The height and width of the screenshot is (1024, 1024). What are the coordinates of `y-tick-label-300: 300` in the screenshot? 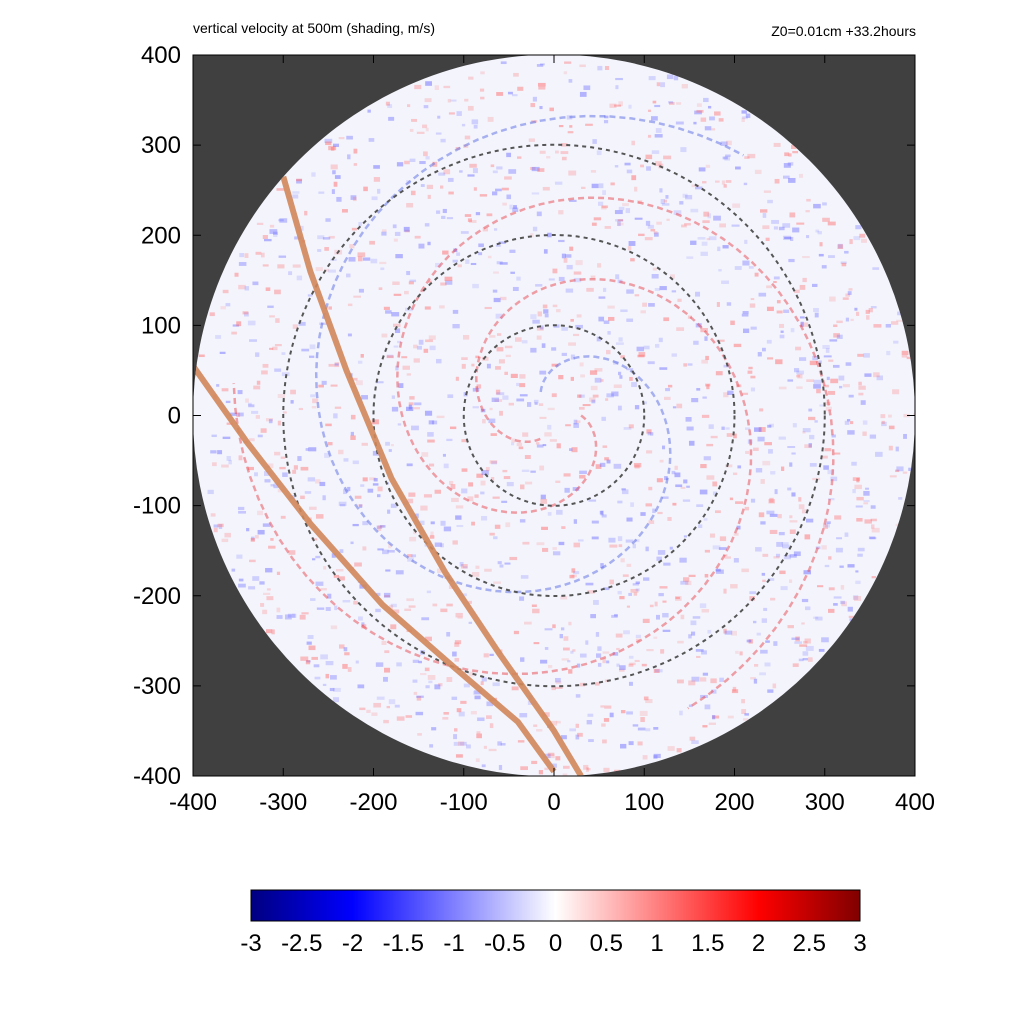 It's located at (161, 145).